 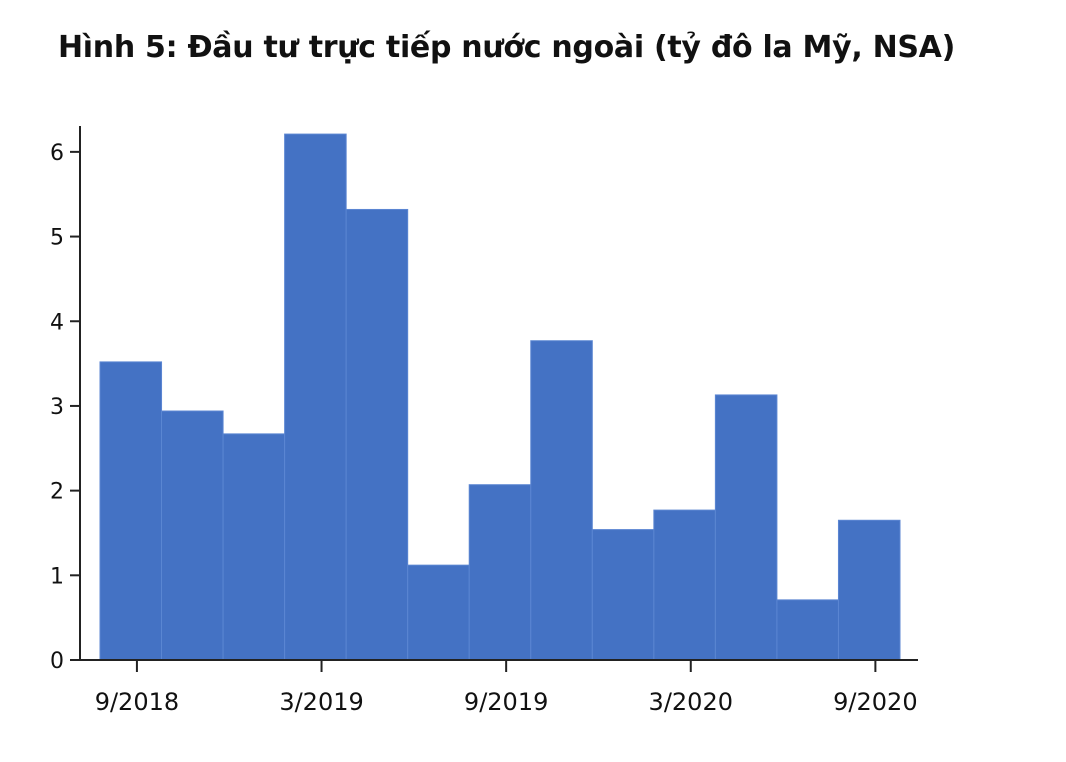 What do you see at coordinates (57, 322) in the screenshot?
I see `y-tick-label-4: 4` at bounding box center [57, 322].